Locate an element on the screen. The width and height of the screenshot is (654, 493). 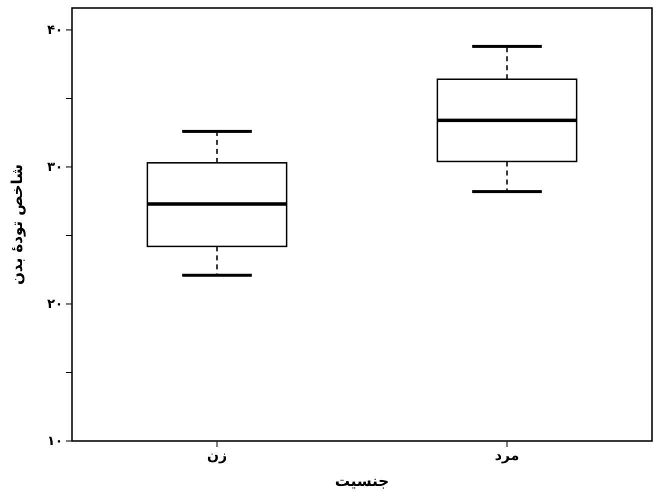
x-axis-title: جنسیت is located at coordinates (362, 481).